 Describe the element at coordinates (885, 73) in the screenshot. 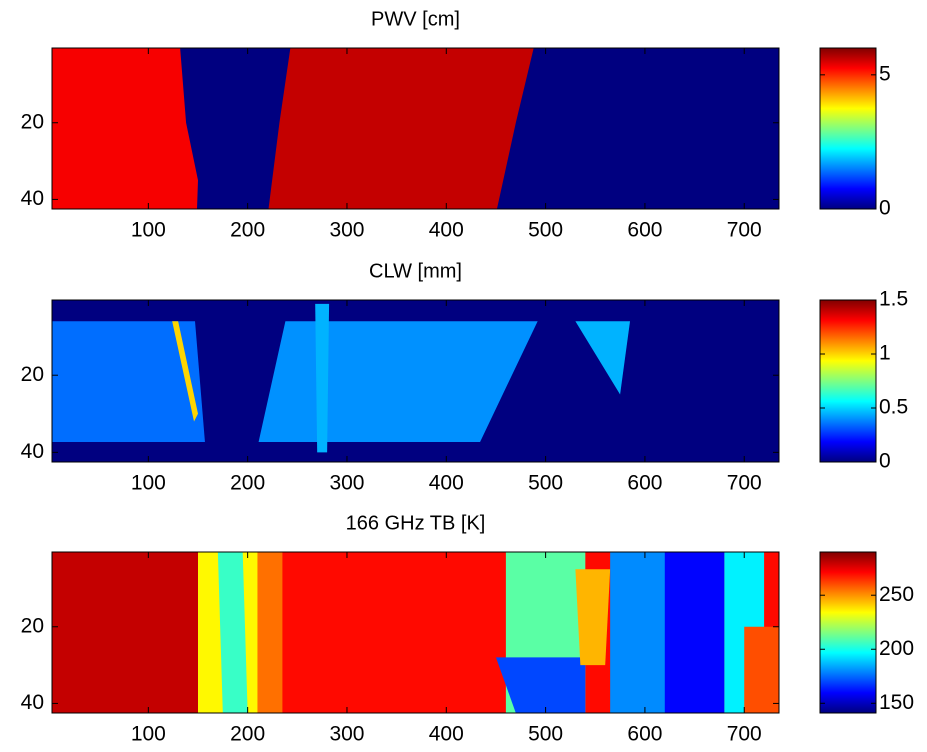

I see `colorbar-tick-label: 5` at that location.